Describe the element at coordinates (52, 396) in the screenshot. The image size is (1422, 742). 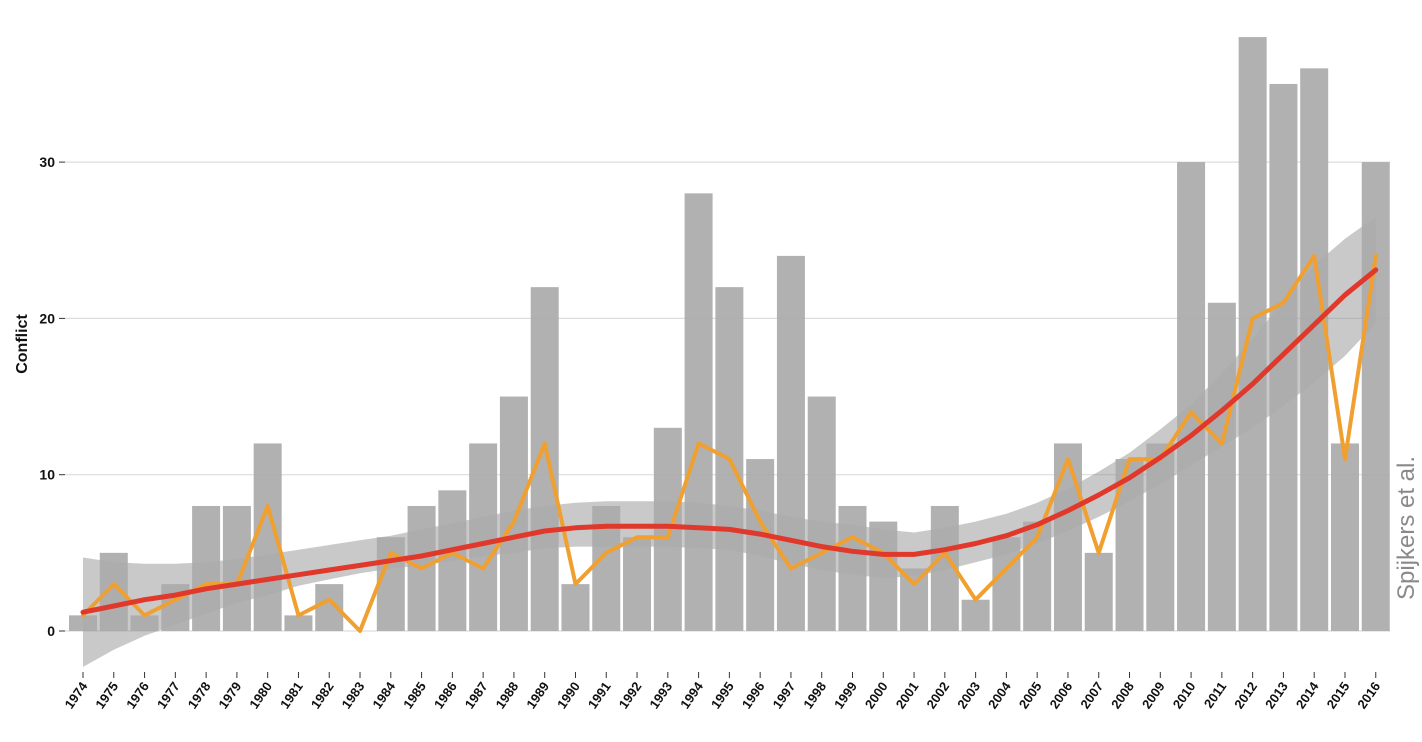
I see `y-axis-ticks: 0 10 20 30` at that location.